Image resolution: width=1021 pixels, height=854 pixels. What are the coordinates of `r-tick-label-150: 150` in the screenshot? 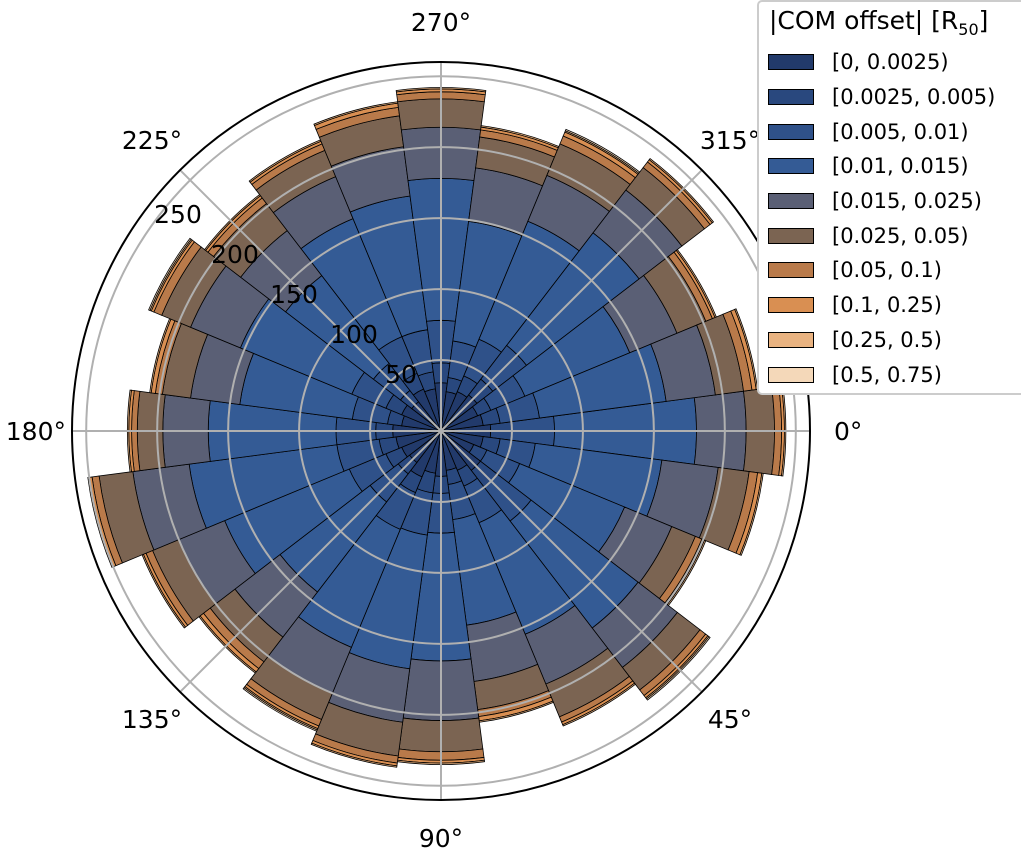 It's located at (294, 294).